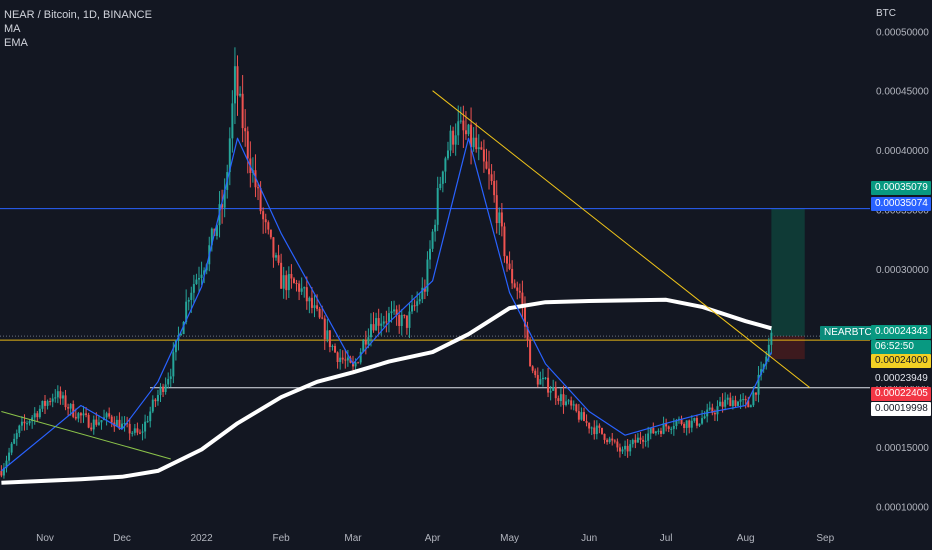 This screenshot has width=932, height=550. What do you see at coordinates (78, 15) in the screenshot?
I see `symbol-title: NEAR / Bitcoin, 1D, BINANCE` at bounding box center [78, 15].